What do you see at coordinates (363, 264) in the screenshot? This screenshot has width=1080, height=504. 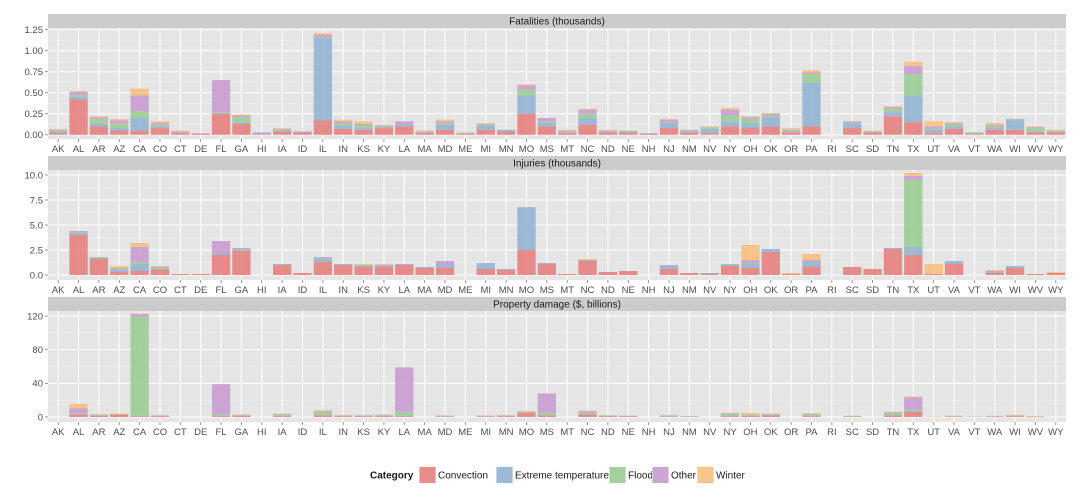 I see `bar-segment-ks-winter` at bounding box center [363, 264].